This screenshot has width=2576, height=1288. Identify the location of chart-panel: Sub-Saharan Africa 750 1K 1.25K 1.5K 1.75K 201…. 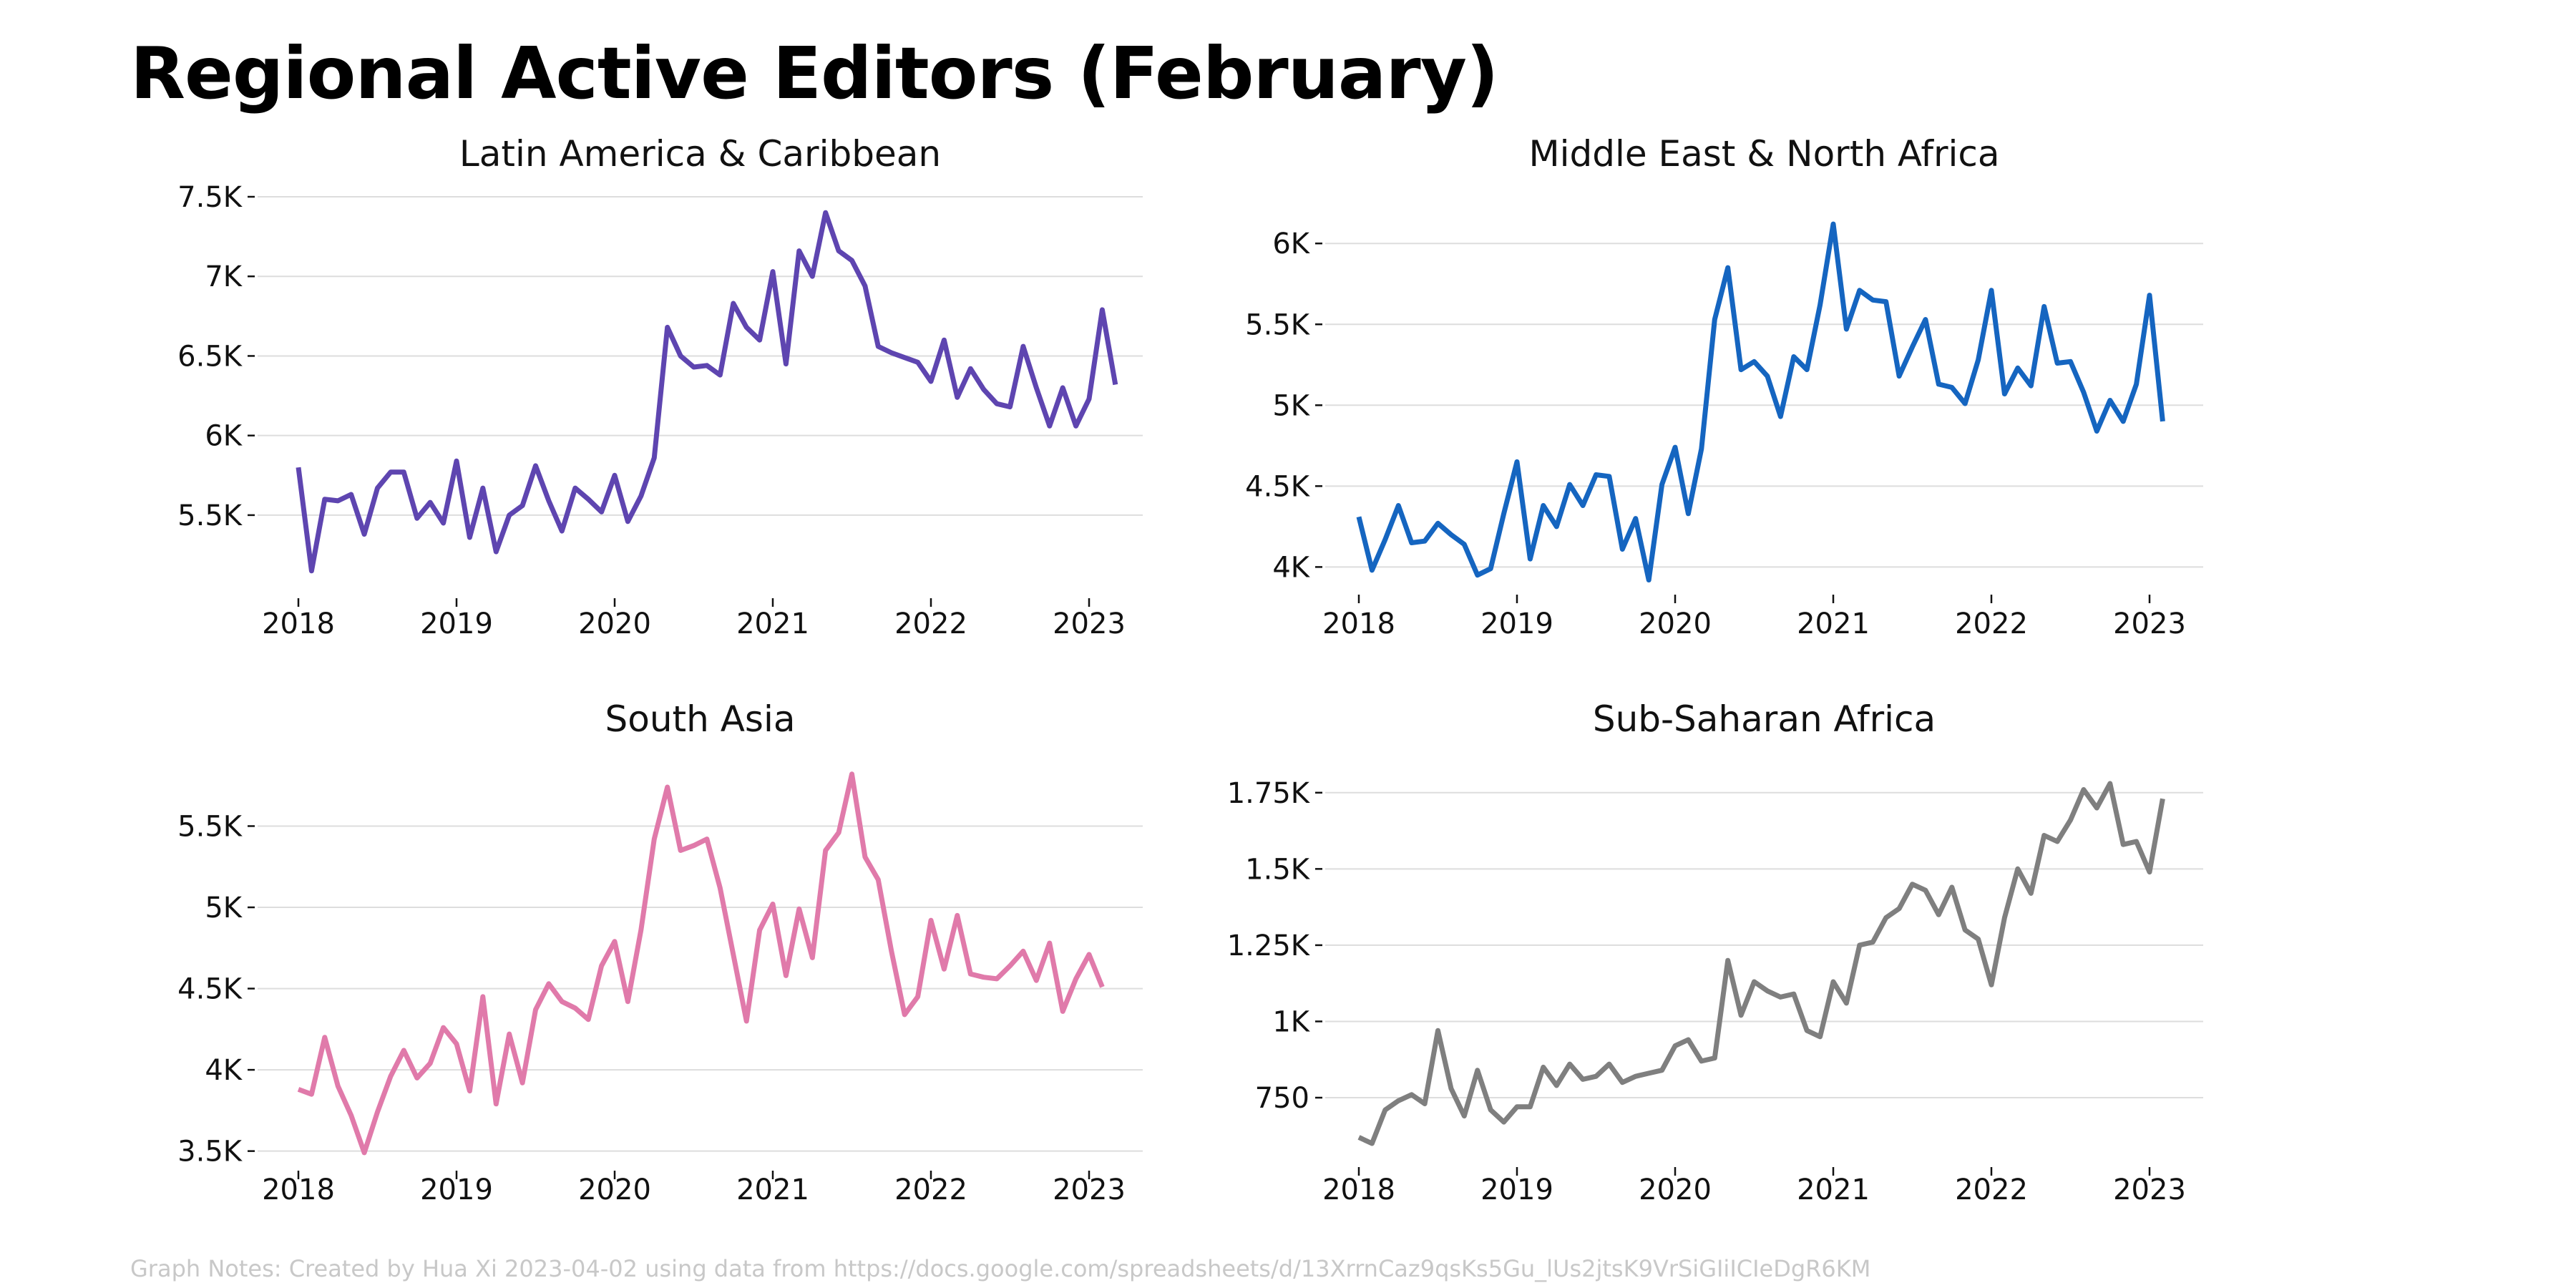
(1715, 952).